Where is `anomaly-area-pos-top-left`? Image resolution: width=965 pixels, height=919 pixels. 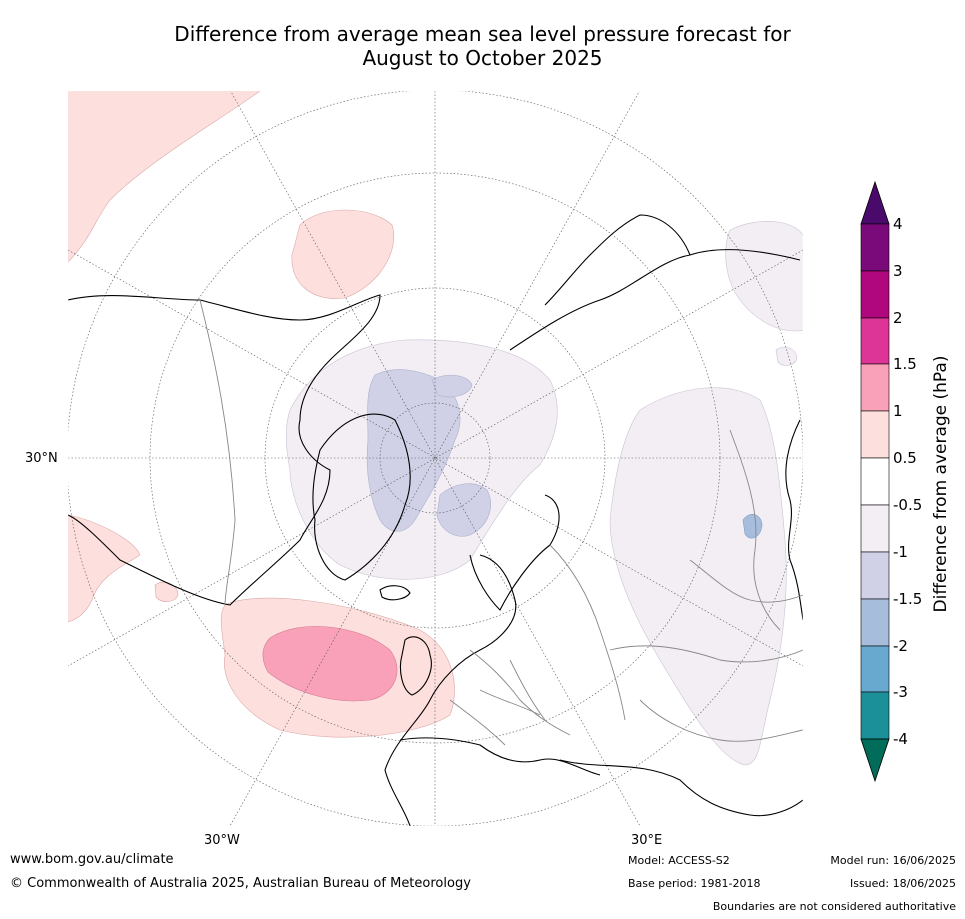
anomaly-area-pos-top-left is located at coordinates (164, 177).